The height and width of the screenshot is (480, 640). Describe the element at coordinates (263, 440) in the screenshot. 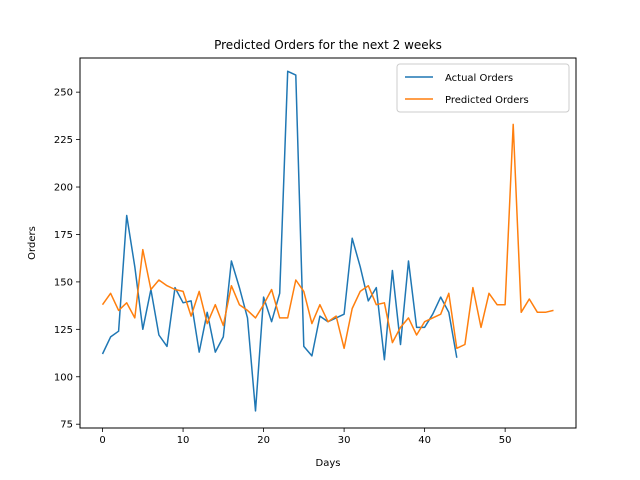

I see `x-tick-label: 20` at that location.